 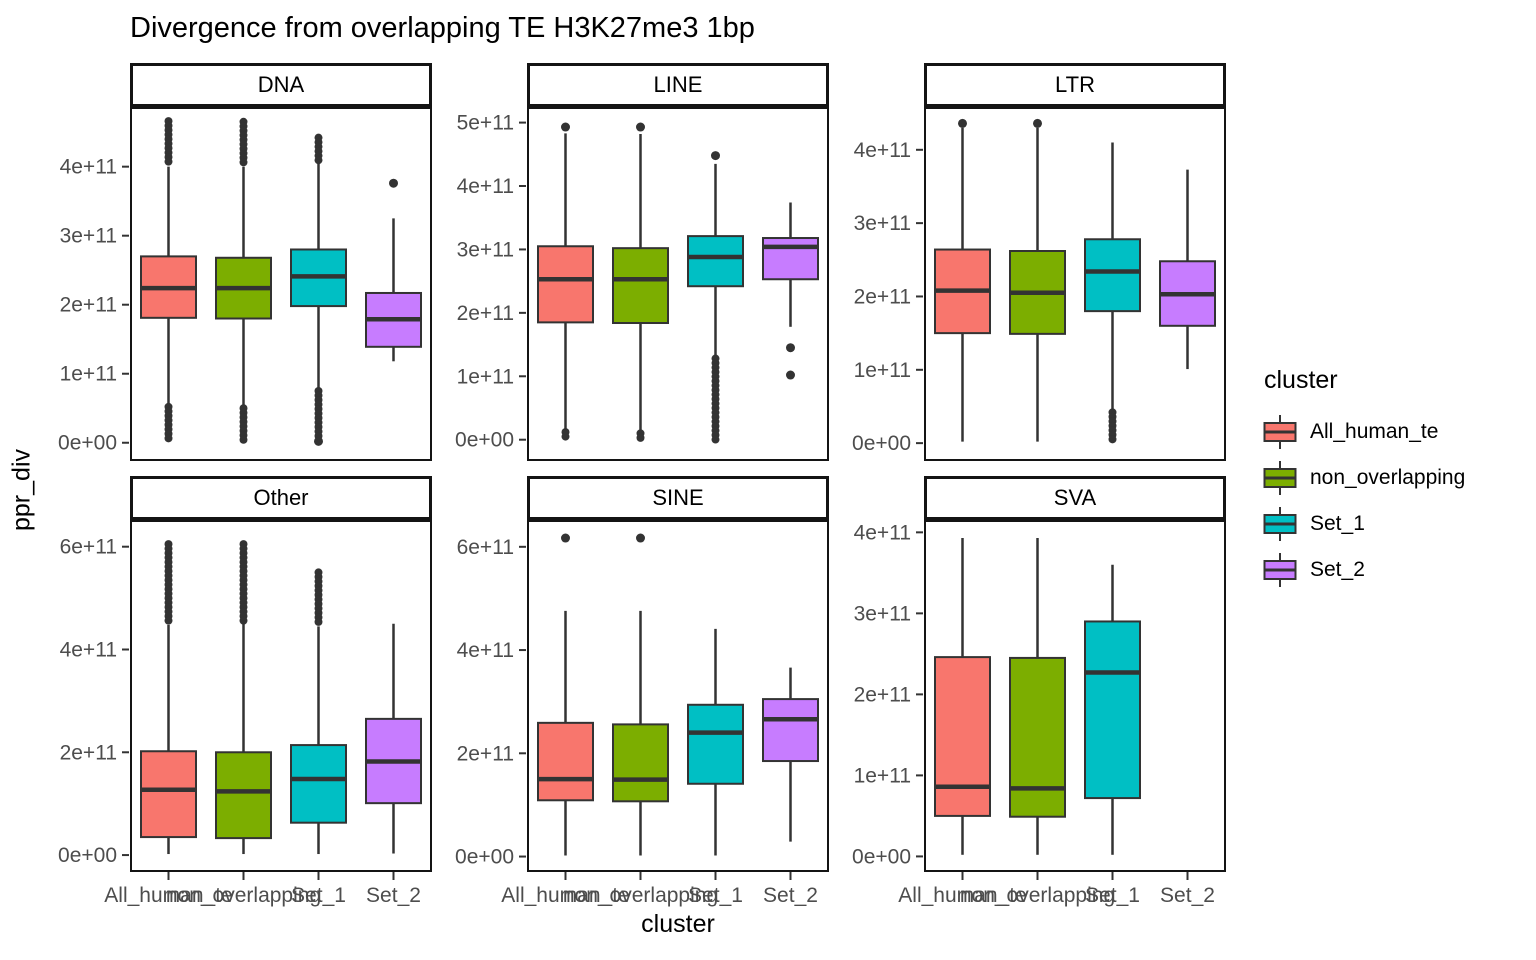 I want to click on legend-label: All_human_te, so click(x=1374, y=431).